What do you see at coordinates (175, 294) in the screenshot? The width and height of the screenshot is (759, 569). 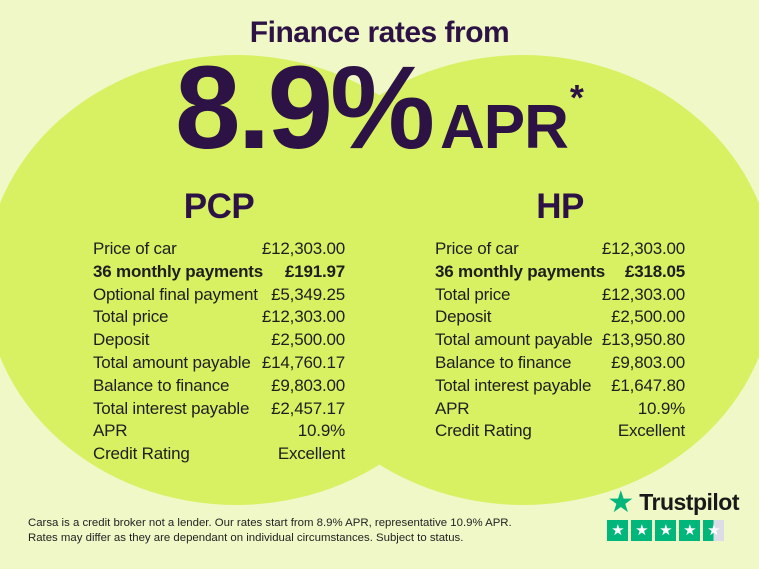 I see `row-label: Optional final payment` at bounding box center [175, 294].